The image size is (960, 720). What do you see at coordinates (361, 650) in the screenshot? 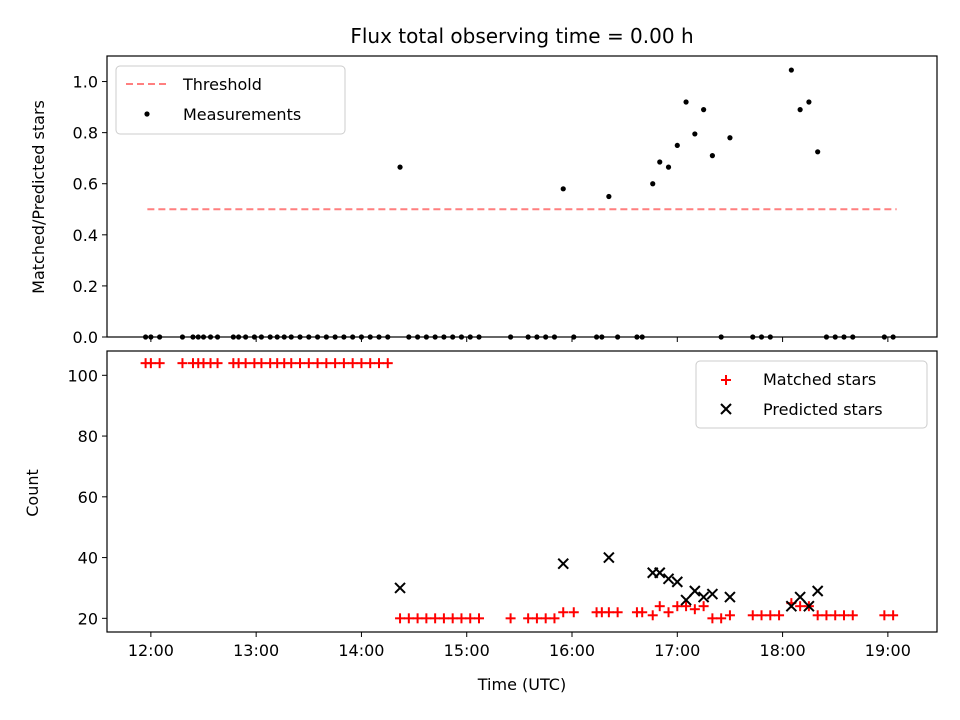
I see `x-tick-label: 14:00` at bounding box center [361, 650].